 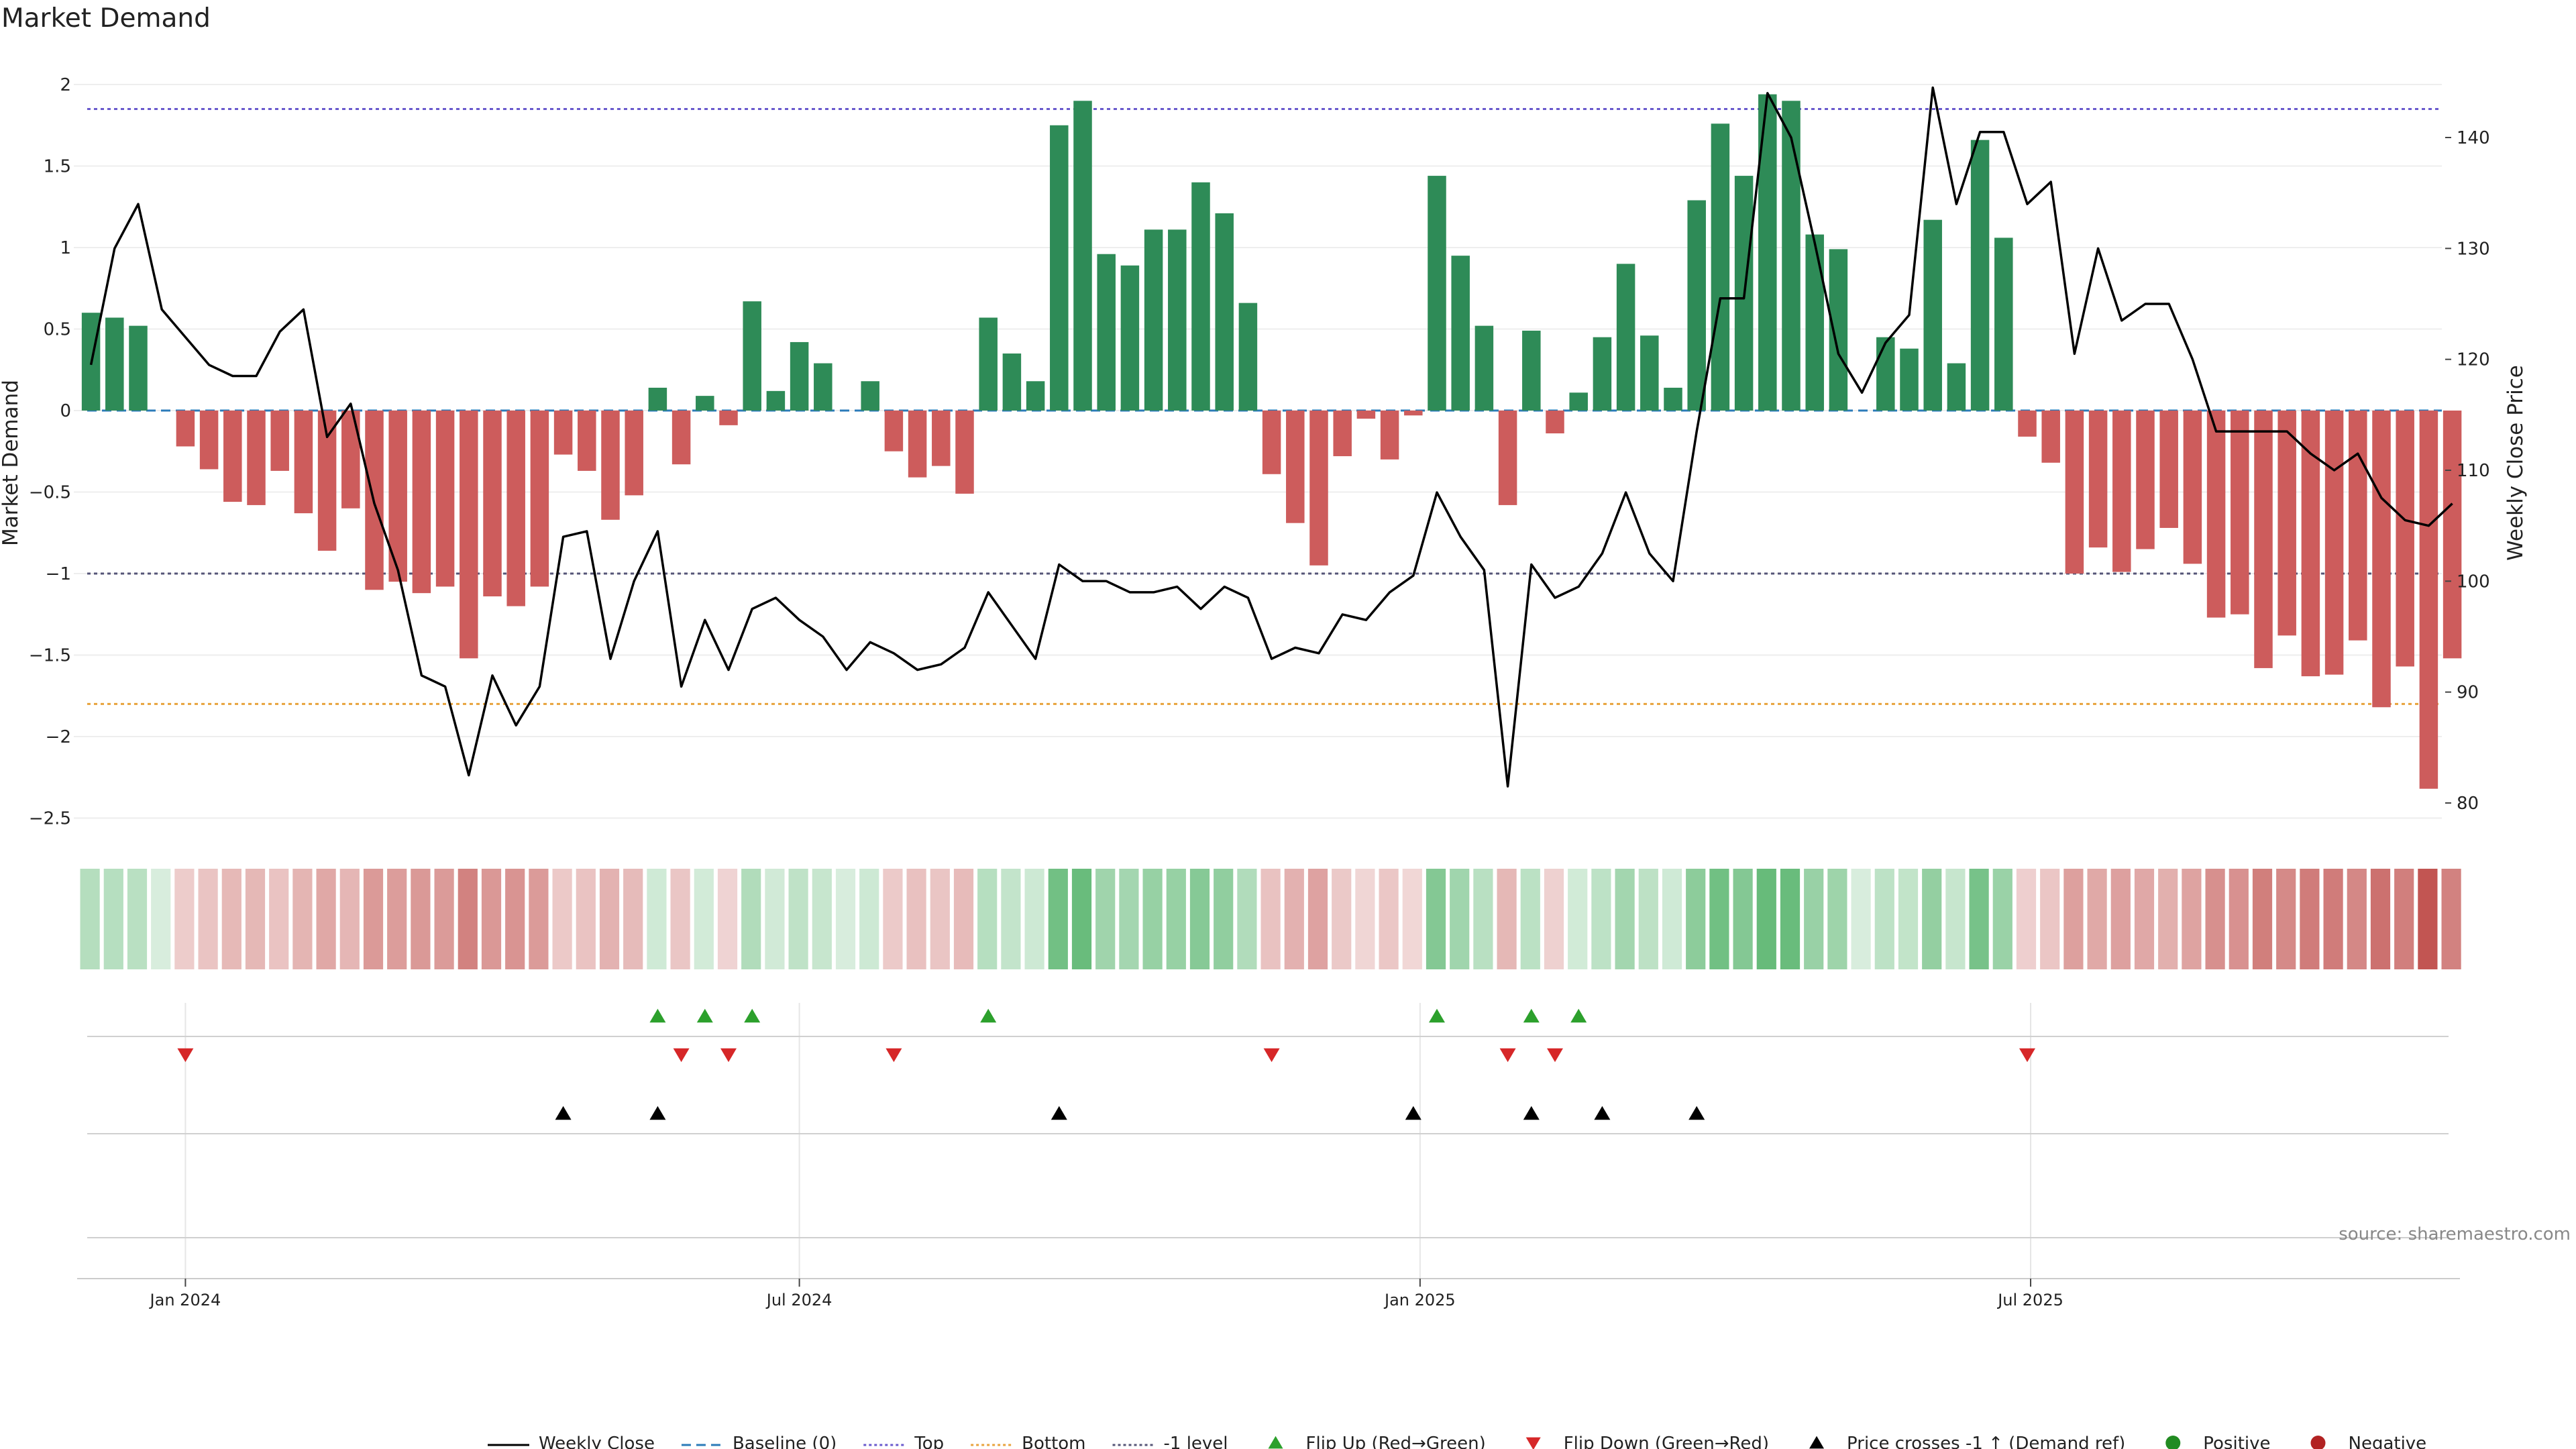 I want to click on legend-label: -1 level, so click(x=1196, y=1441).